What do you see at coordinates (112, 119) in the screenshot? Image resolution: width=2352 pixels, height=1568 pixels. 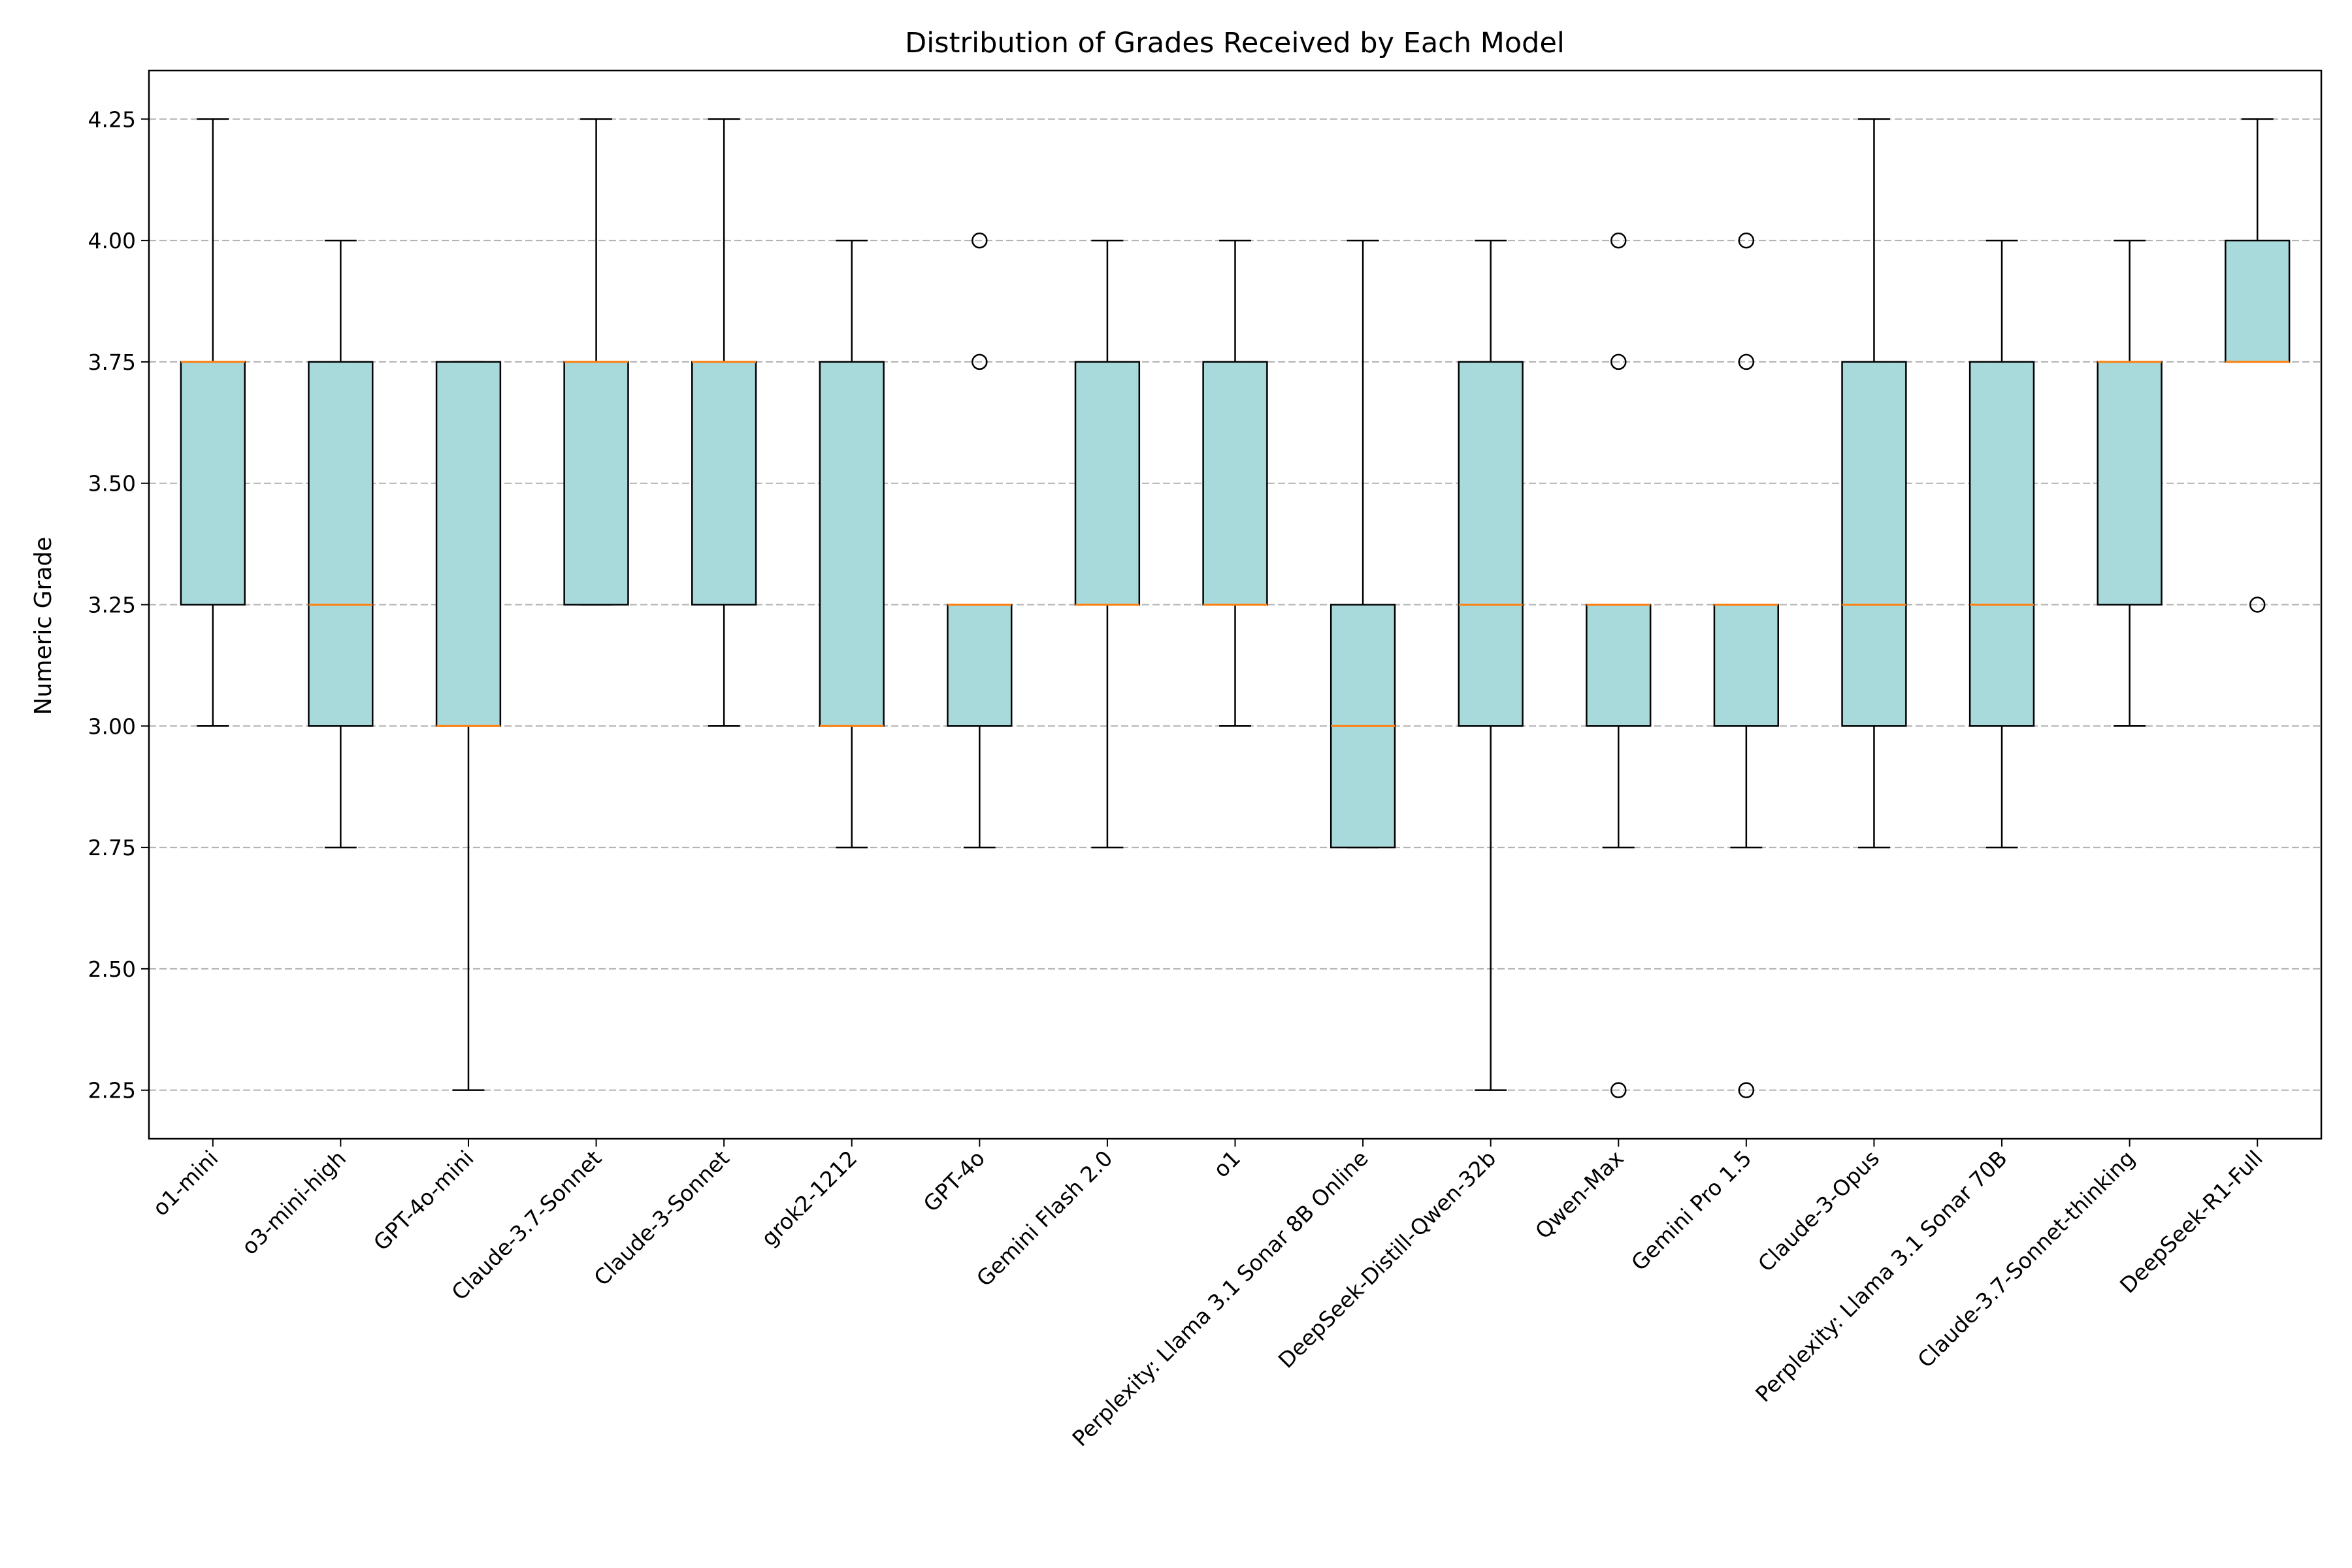 I see `y-tick-label: 4.25` at bounding box center [112, 119].